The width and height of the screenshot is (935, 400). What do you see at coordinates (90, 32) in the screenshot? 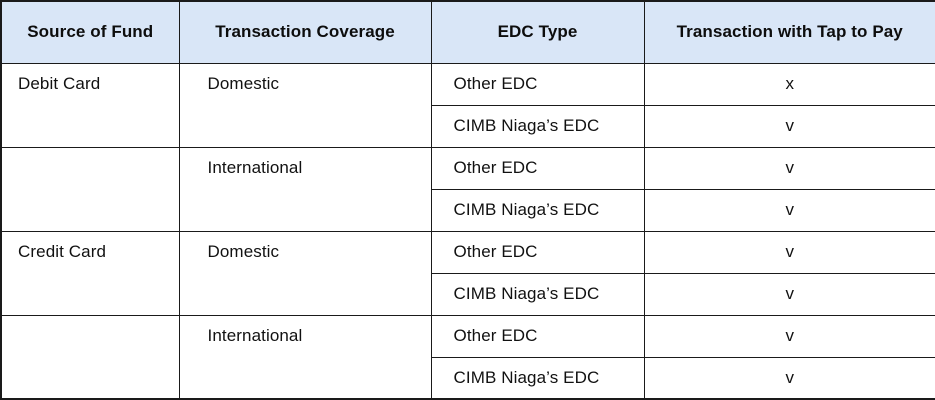
I see `header-source-of-fund: Source of Fund` at bounding box center [90, 32].